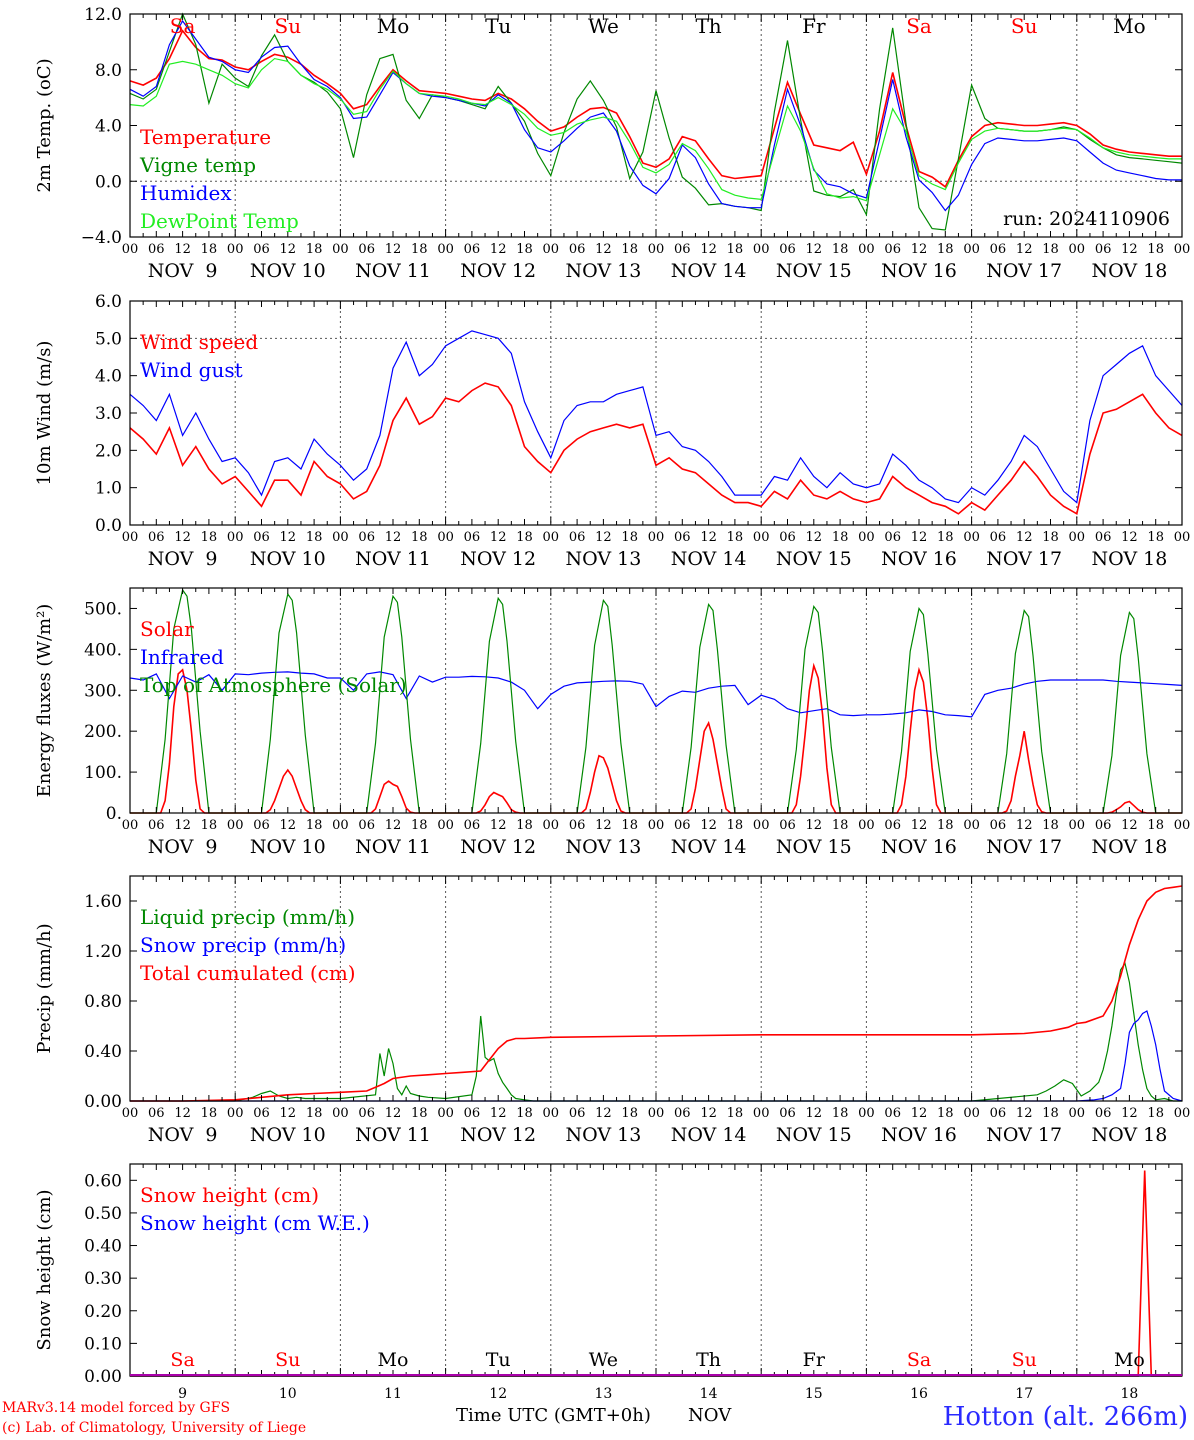  What do you see at coordinates (108, 489) in the screenshot?
I see `y-tick-label: 1.0` at bounding box center [108, 489].